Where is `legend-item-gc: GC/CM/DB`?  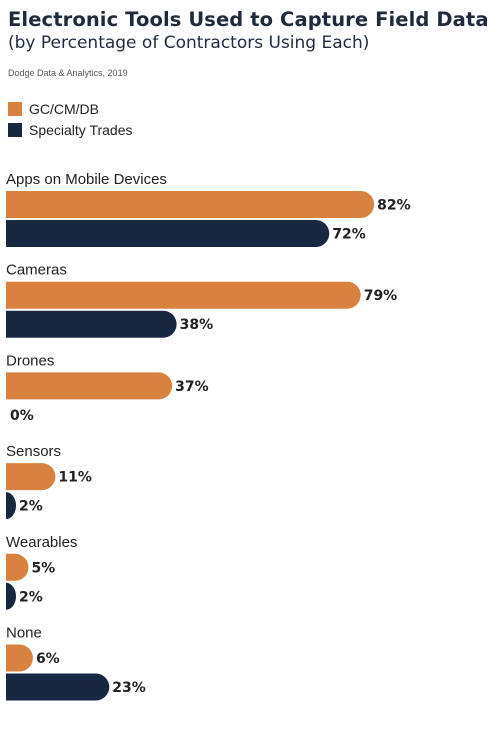
legend-item-gc: GC/CM/DB is located at coordinates (70, 108).